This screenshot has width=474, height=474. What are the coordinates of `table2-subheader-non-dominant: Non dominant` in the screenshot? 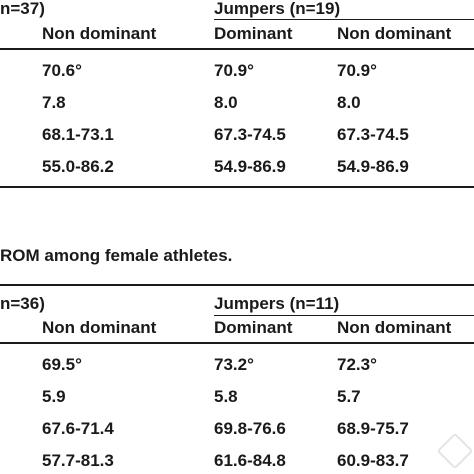 It's located at (99, 327).